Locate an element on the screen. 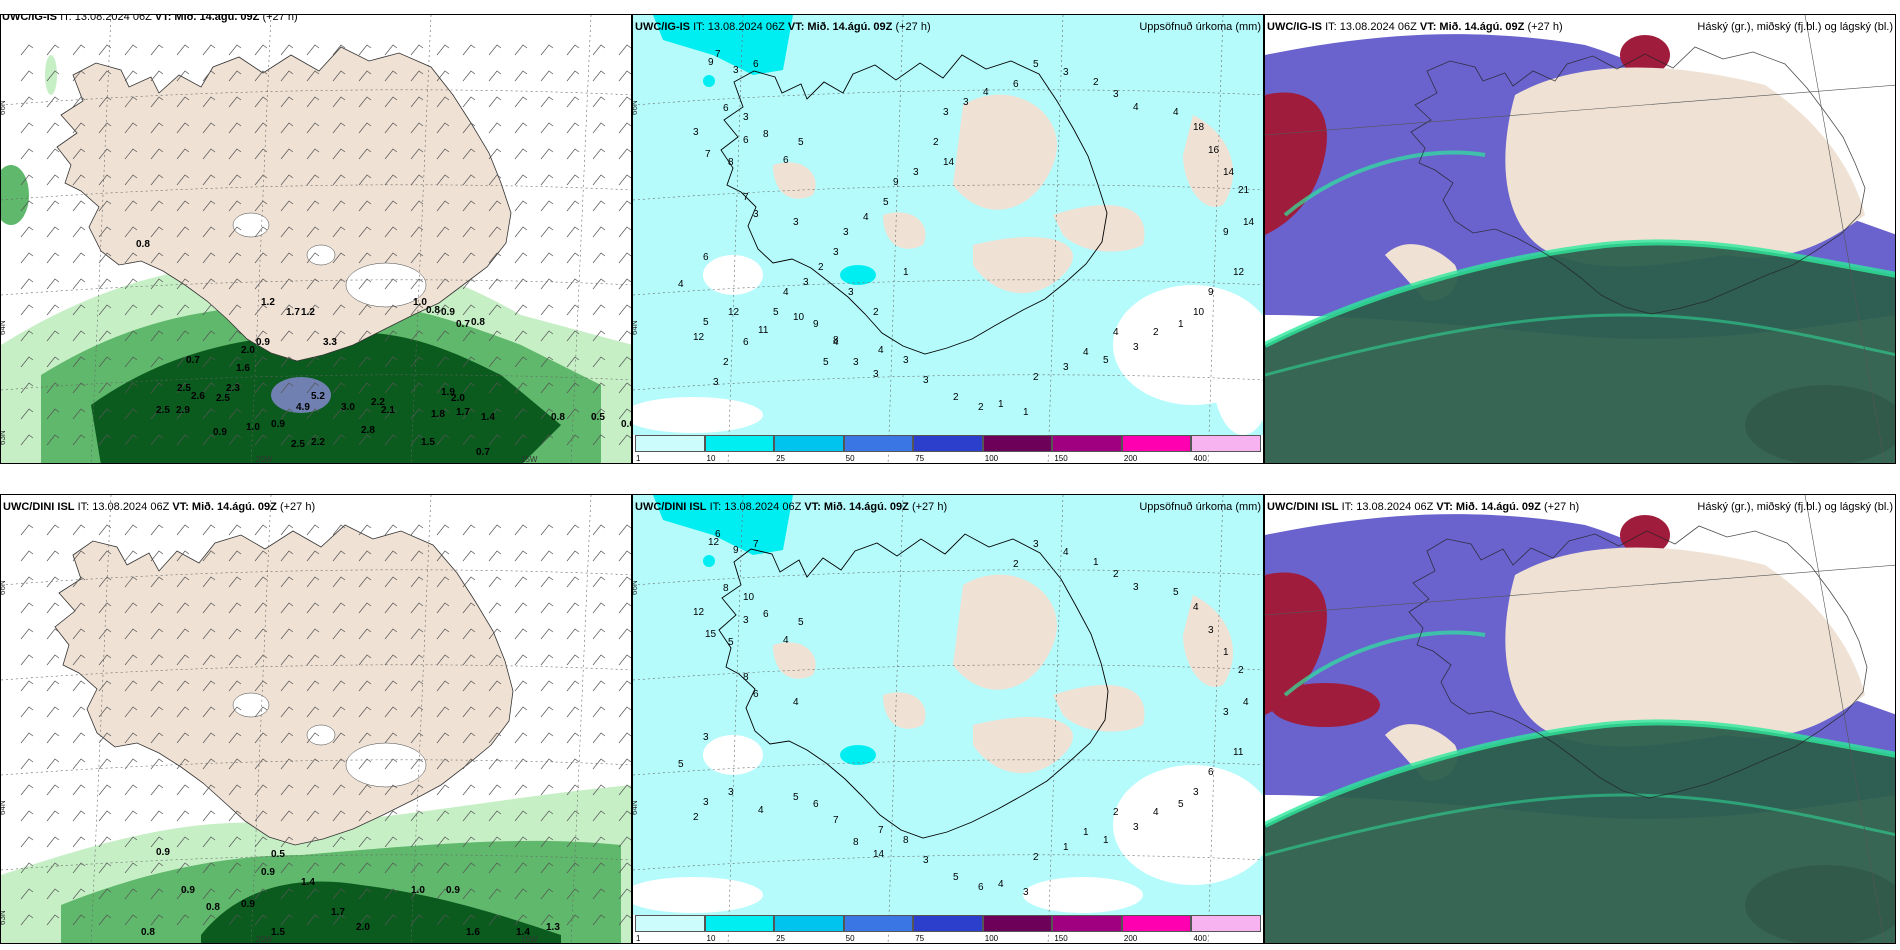  value-label: 0.6 is located at coordinates (626, 424).